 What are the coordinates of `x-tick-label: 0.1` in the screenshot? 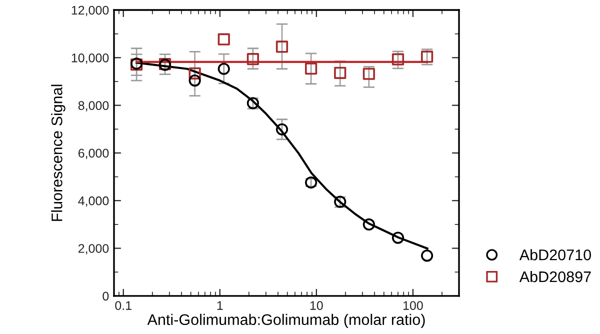 It's located at (123, 305).